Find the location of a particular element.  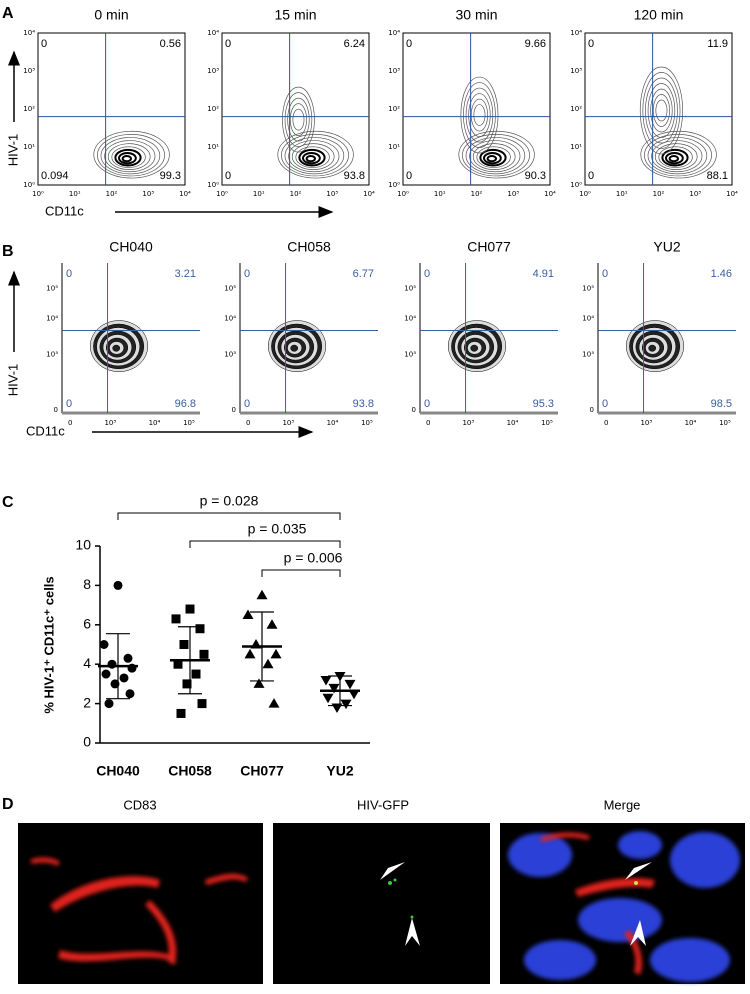

y-tick-label: 2 is located at coordinates (87, 702).